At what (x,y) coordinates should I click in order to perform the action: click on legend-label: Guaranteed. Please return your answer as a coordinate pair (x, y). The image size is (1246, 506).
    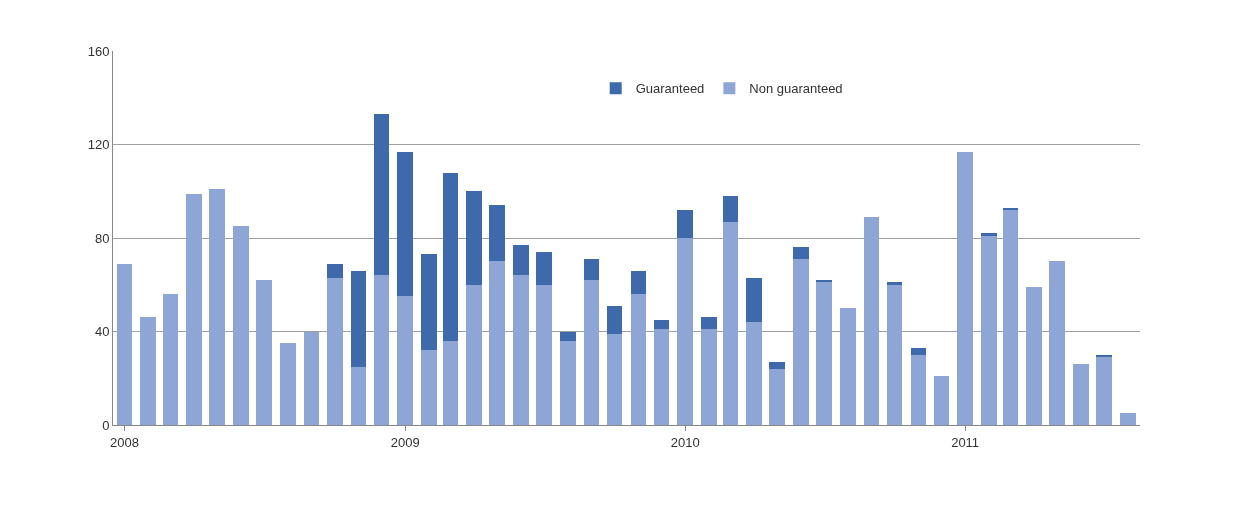
    Looking at the image, I should click on (670, 89).